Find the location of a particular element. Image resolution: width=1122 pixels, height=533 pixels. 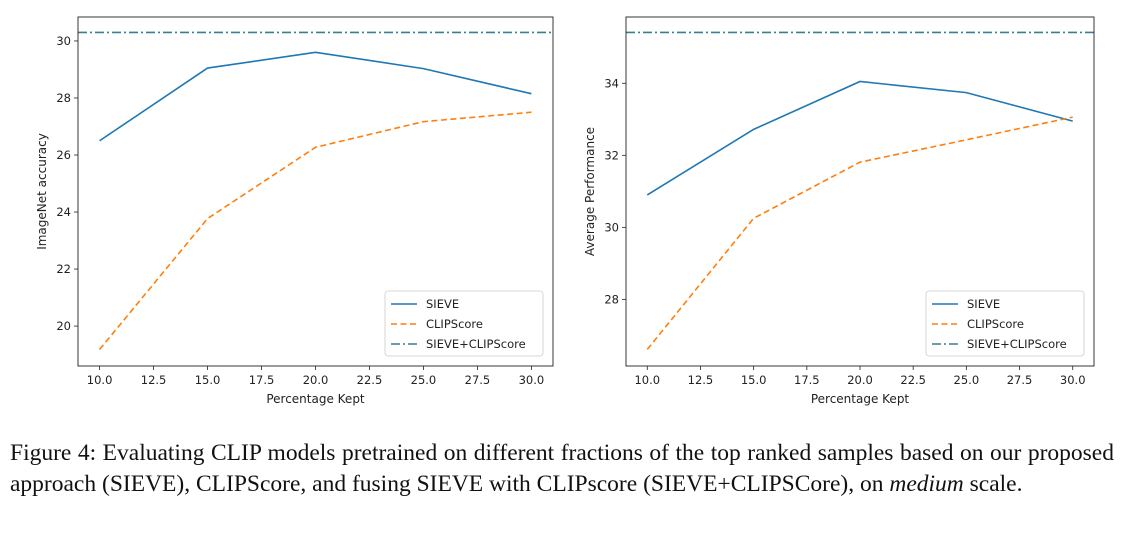

y-tick-label: 22 is located at coordinates (63, 269).